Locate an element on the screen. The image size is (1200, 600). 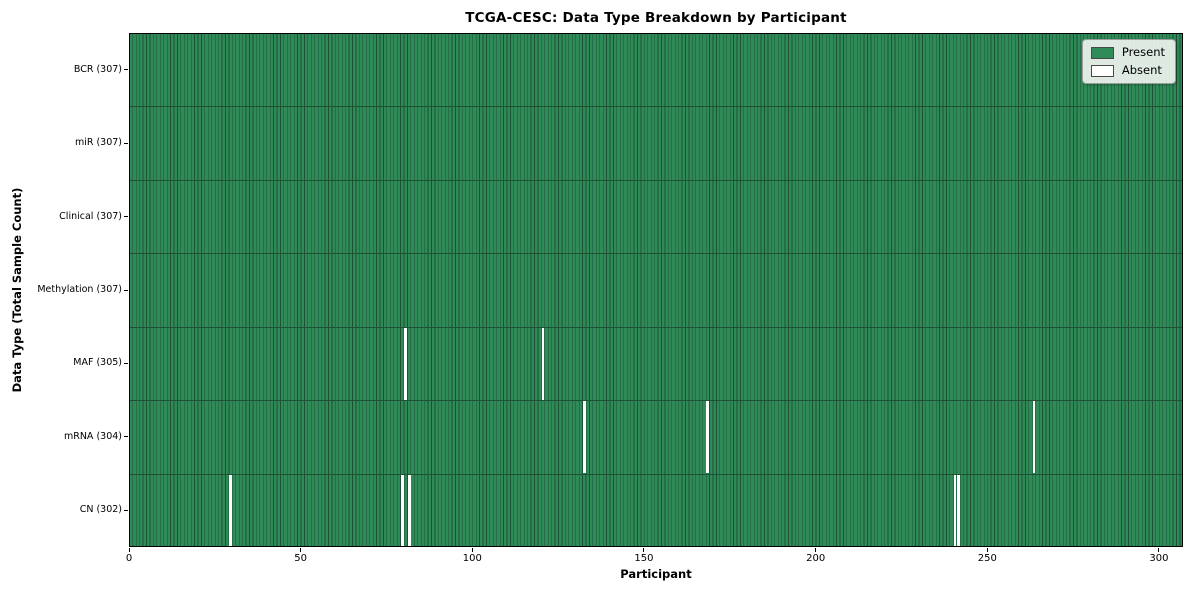
legend: Present Absent is located at coordinates (1128, 61).